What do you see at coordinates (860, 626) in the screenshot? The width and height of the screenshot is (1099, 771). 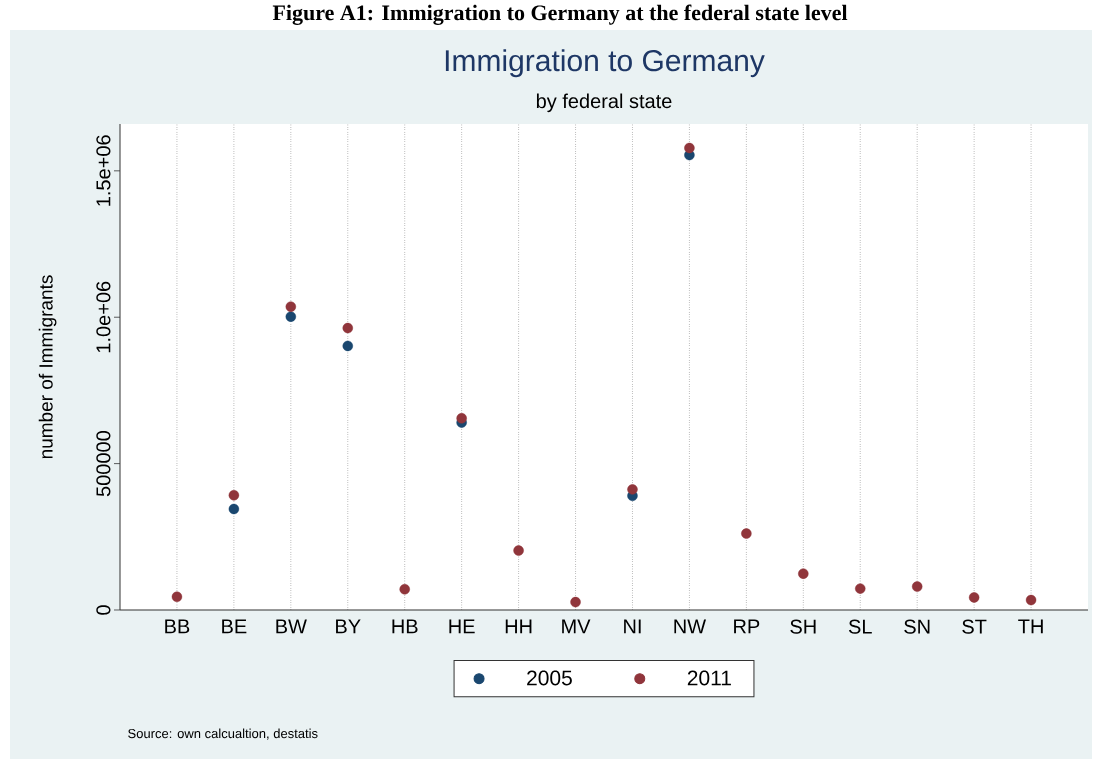 I see `x-tick-label: SL` at bounding box center [860, 626].